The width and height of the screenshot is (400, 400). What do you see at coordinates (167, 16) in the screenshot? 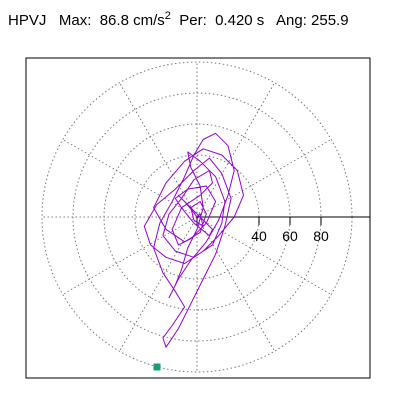
I see `max-unit-exponent: 2` at bounding box center [167, 16].